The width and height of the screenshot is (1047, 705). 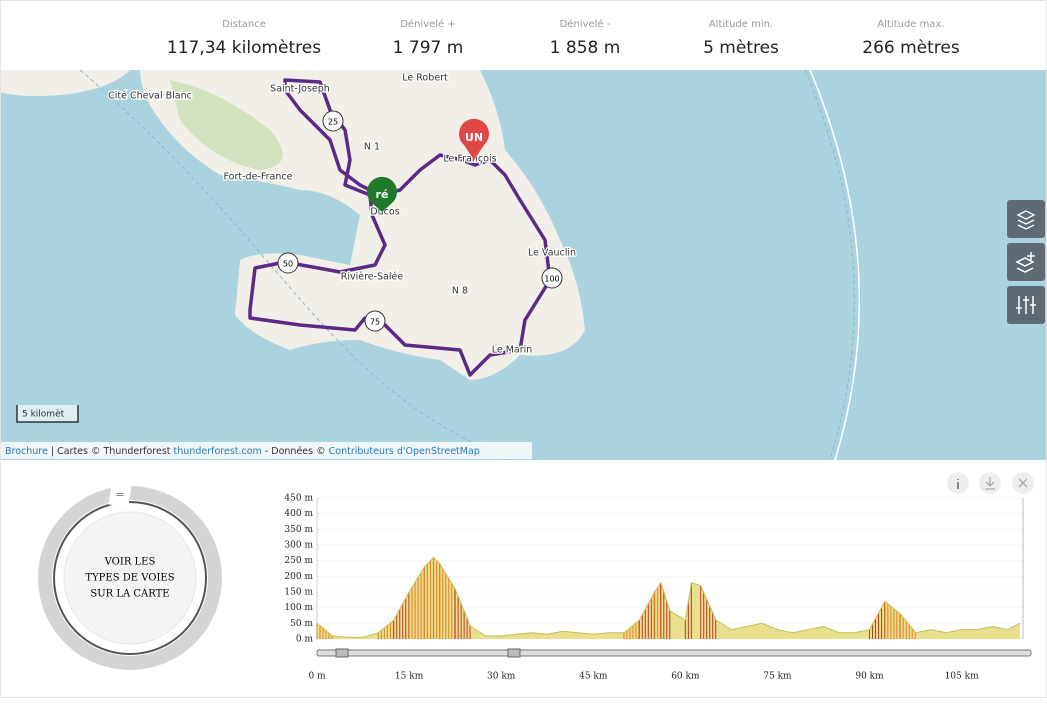 I want to click on link: thunderforest.com, so click(x=218, y=451).